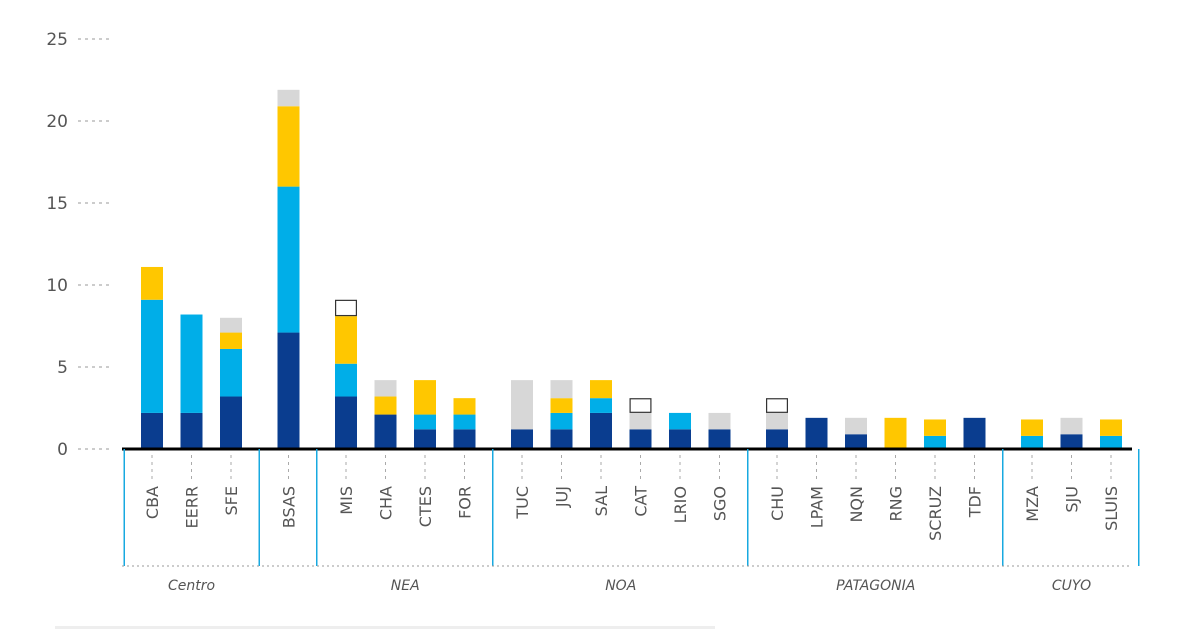  Describe the element at coordinates (895, 433) in the screenshot. I see `bar-segment-rng` at that location.